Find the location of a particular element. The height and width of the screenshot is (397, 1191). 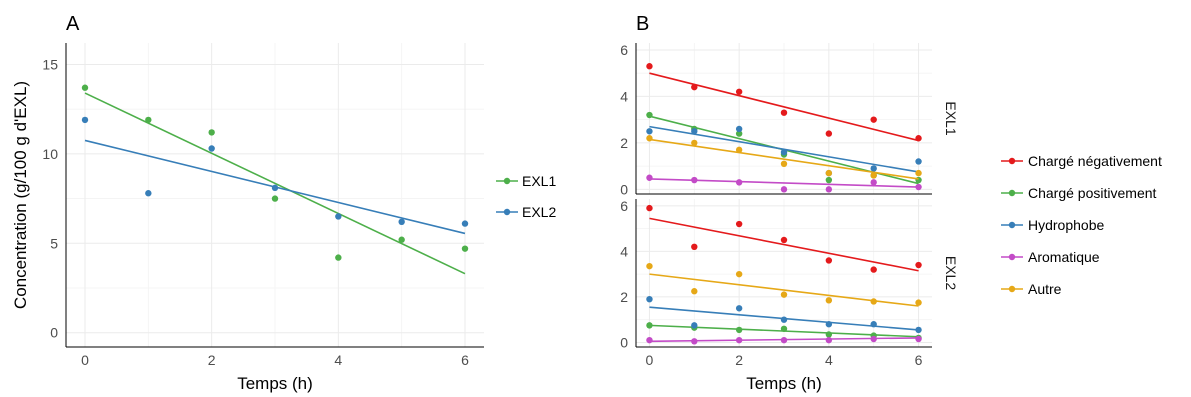

legend-label: Autre is located at coordinates (1045, 289).